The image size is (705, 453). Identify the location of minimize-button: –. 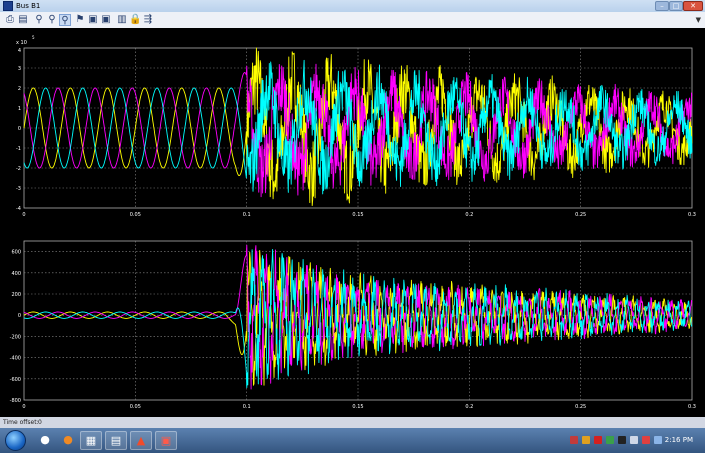
(662, 6).